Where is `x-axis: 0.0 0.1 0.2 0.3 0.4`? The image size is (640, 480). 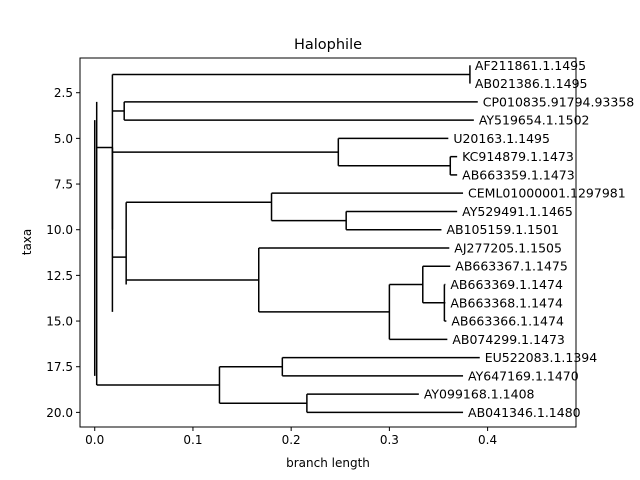
x-axis: 0.0 0.1 0.2 0.3 0.4 is located at coordinates (291, 437).